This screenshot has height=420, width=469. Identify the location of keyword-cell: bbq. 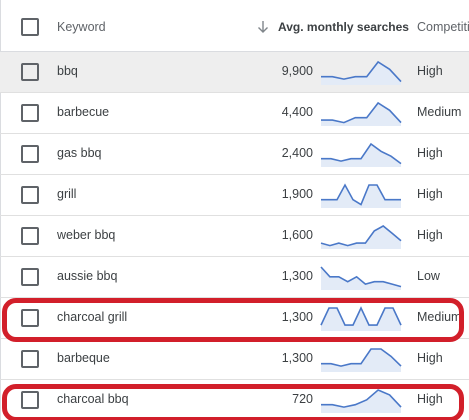
(67, 71).